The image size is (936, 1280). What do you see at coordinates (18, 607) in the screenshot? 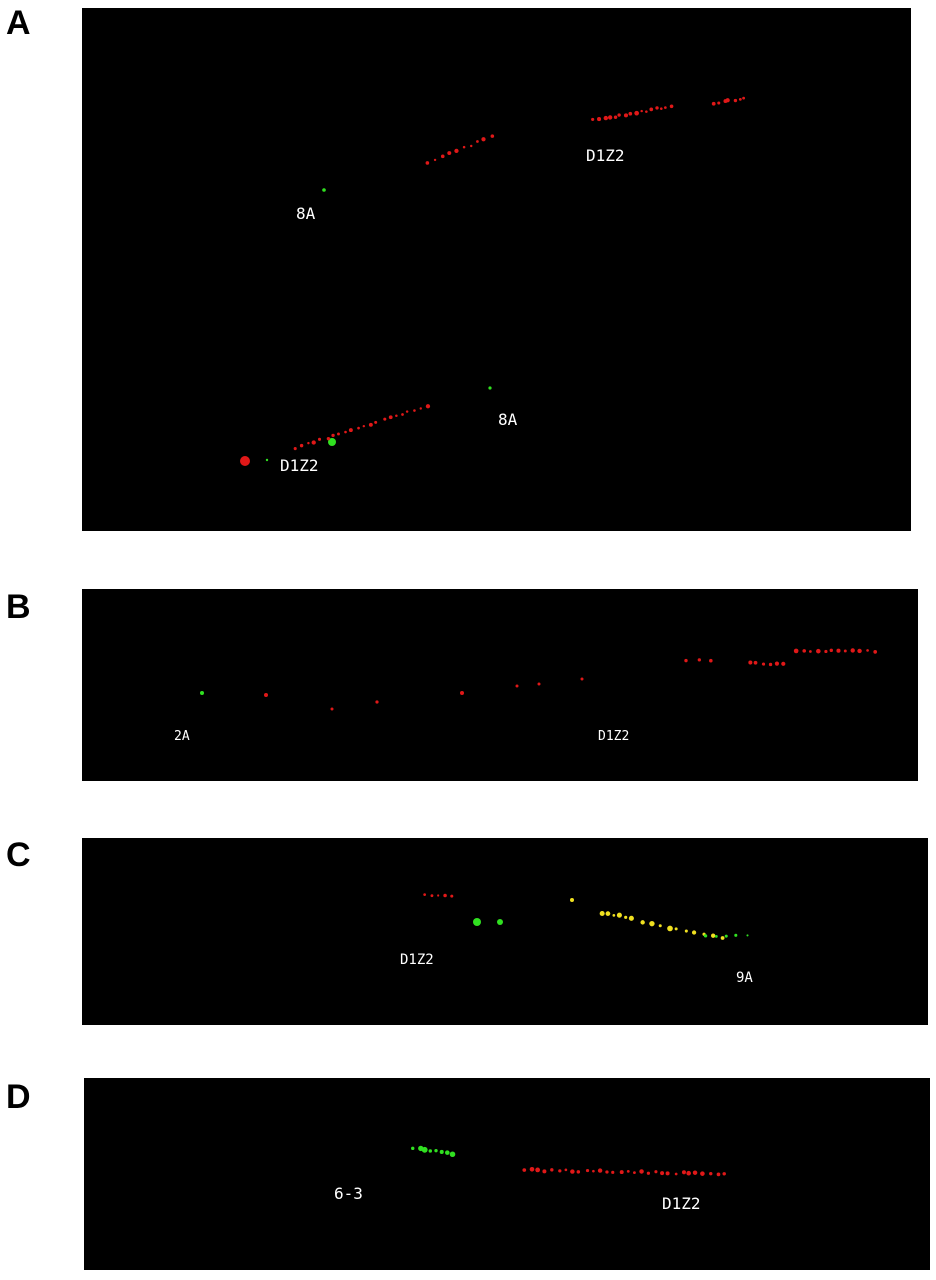
I see `panel-letter-b: B` at bounding box center [18, 607].